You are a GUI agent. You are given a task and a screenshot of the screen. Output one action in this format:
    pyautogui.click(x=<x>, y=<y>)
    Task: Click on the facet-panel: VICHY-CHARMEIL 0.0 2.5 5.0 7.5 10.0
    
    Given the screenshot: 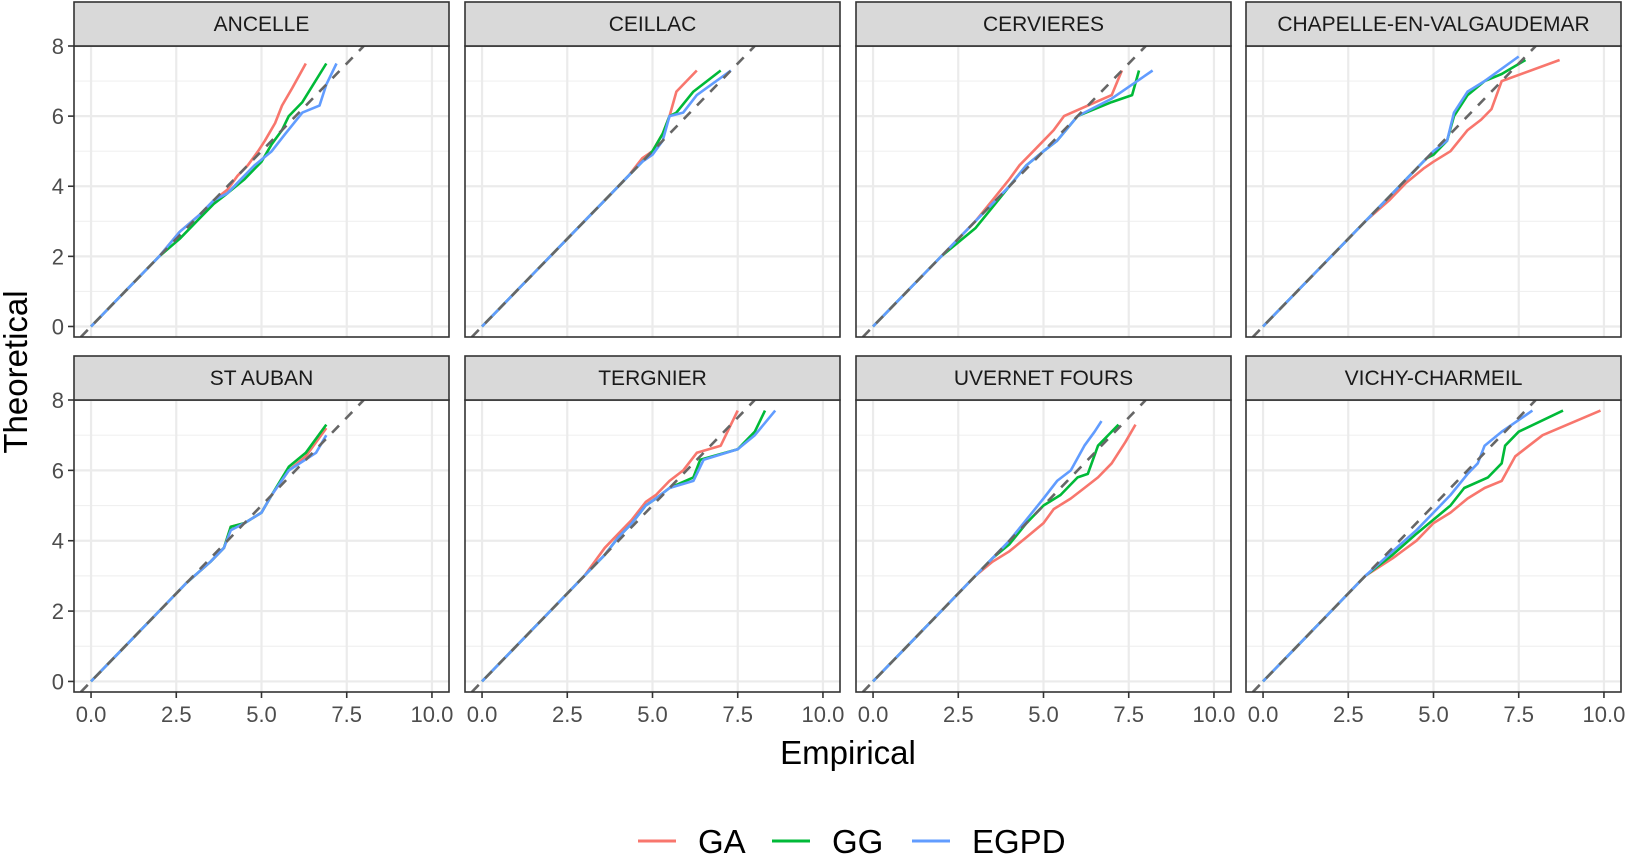 What is the action you would take?
    pyautogui.click(x=1435, y=541)
    